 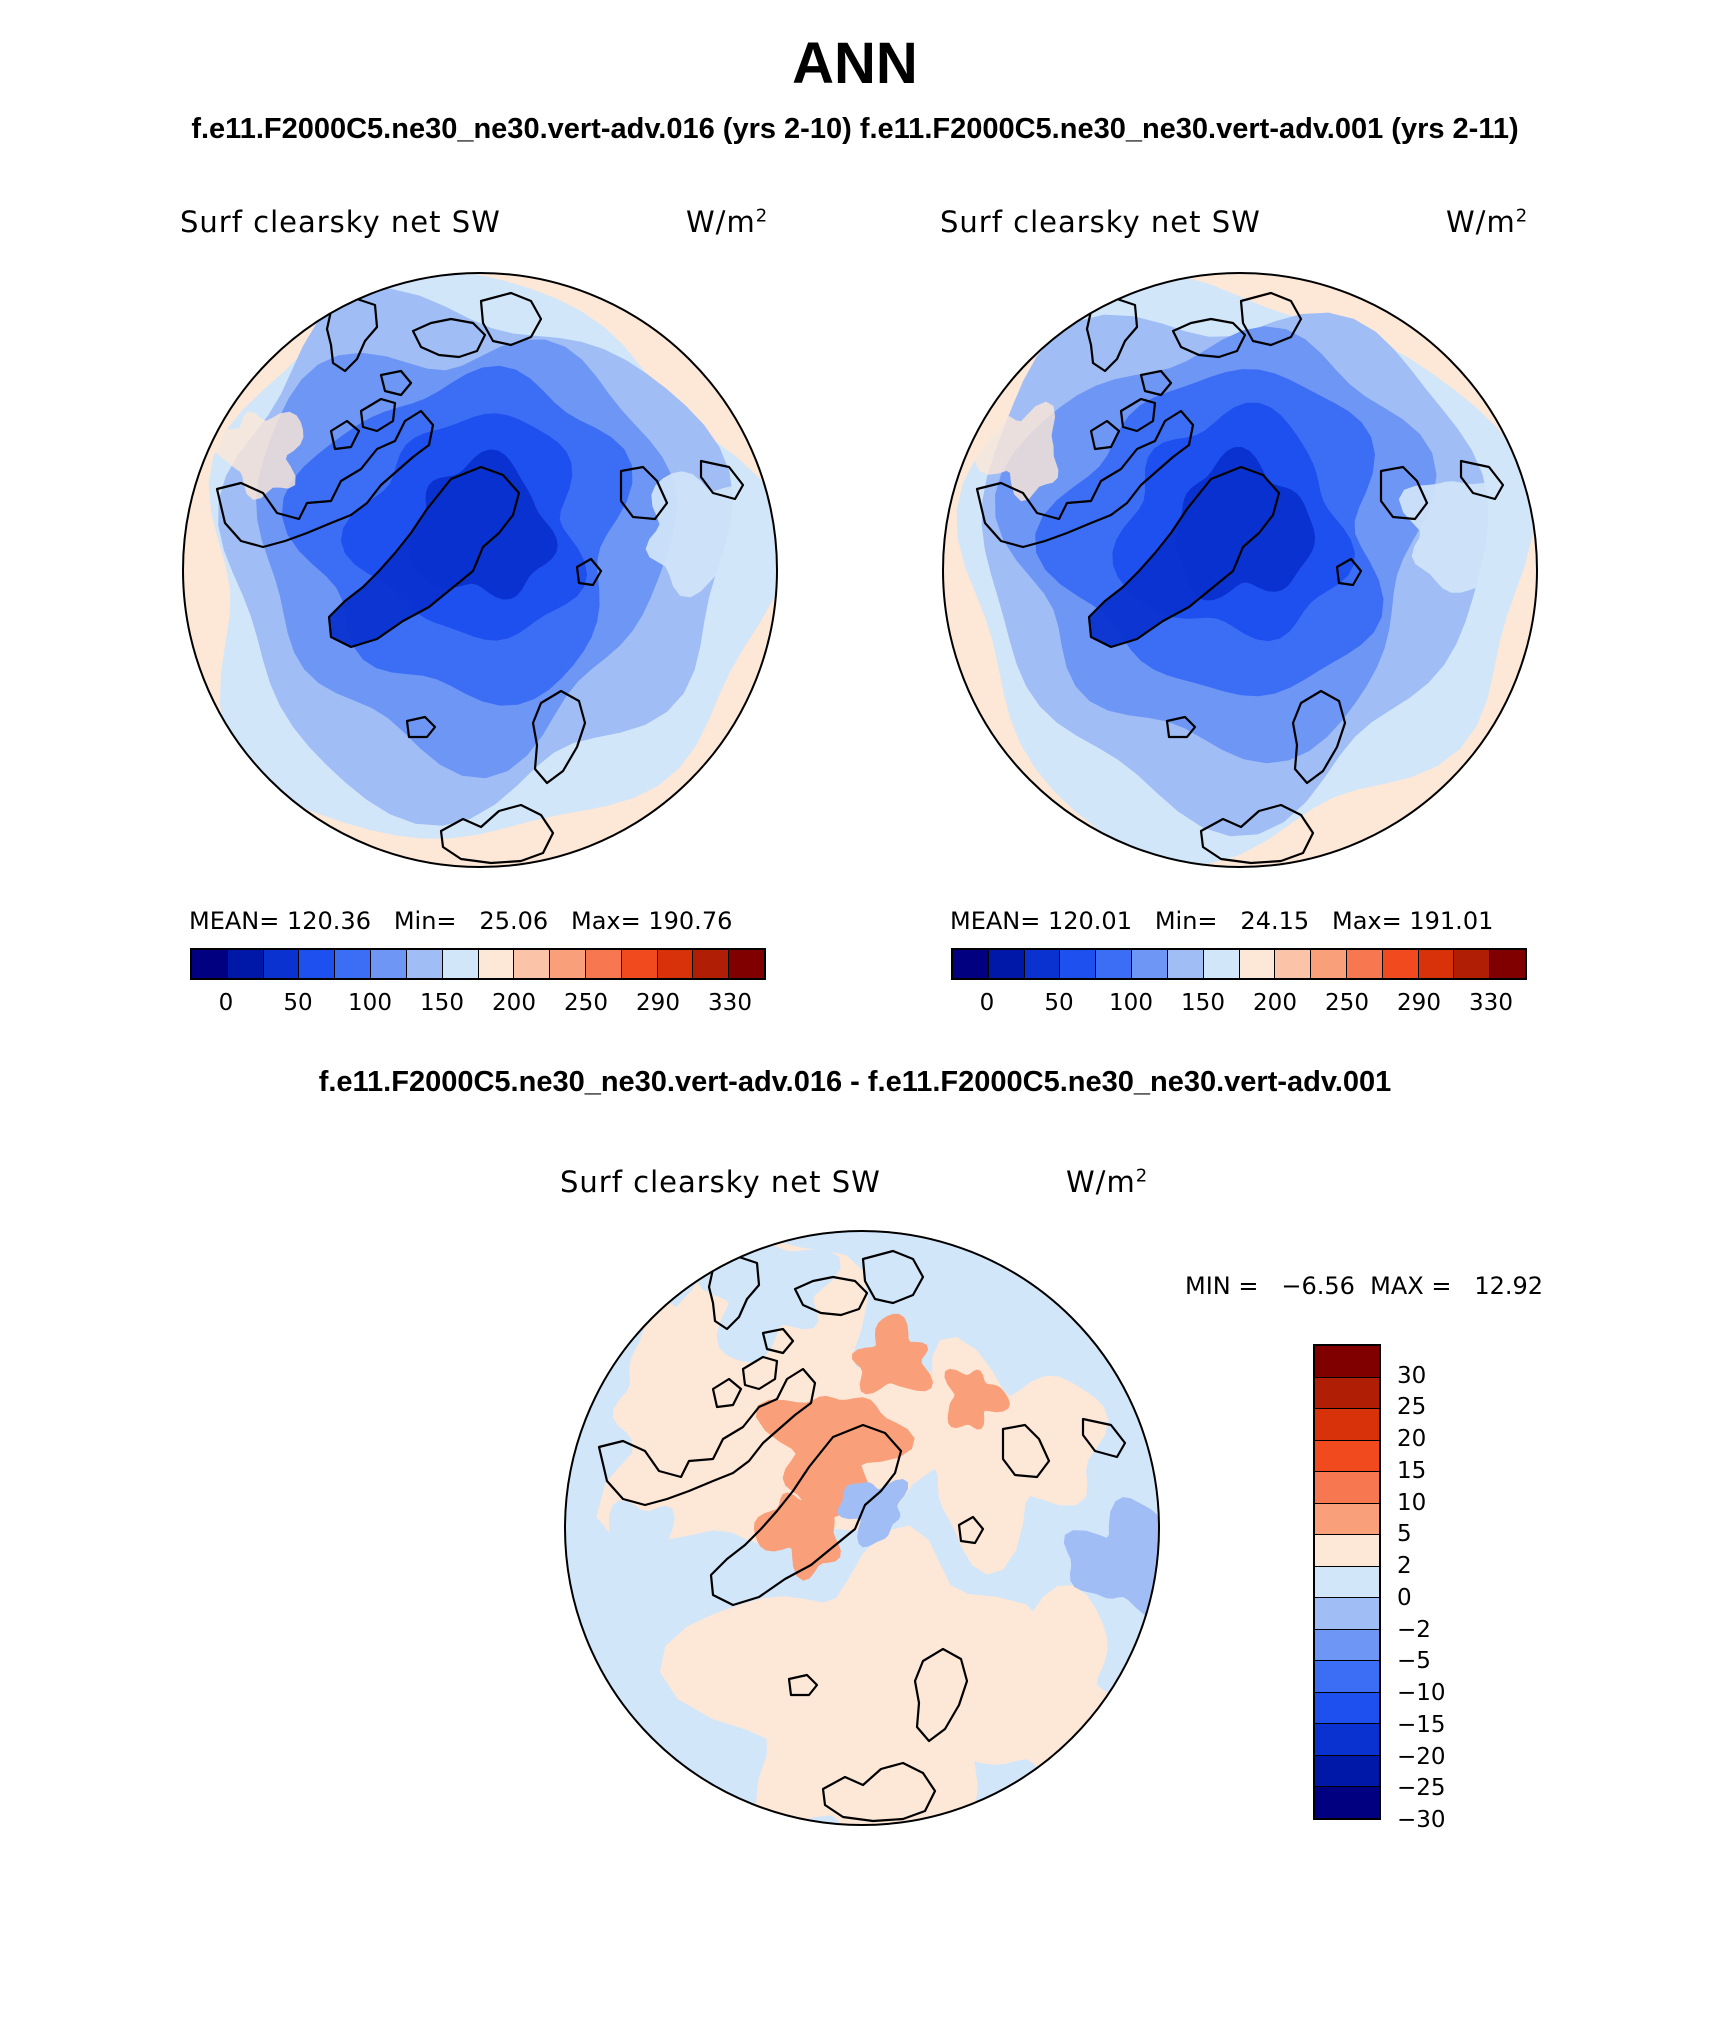 I want to click on colorbar-tick-label: −25, so click(x=1421, y=1788).